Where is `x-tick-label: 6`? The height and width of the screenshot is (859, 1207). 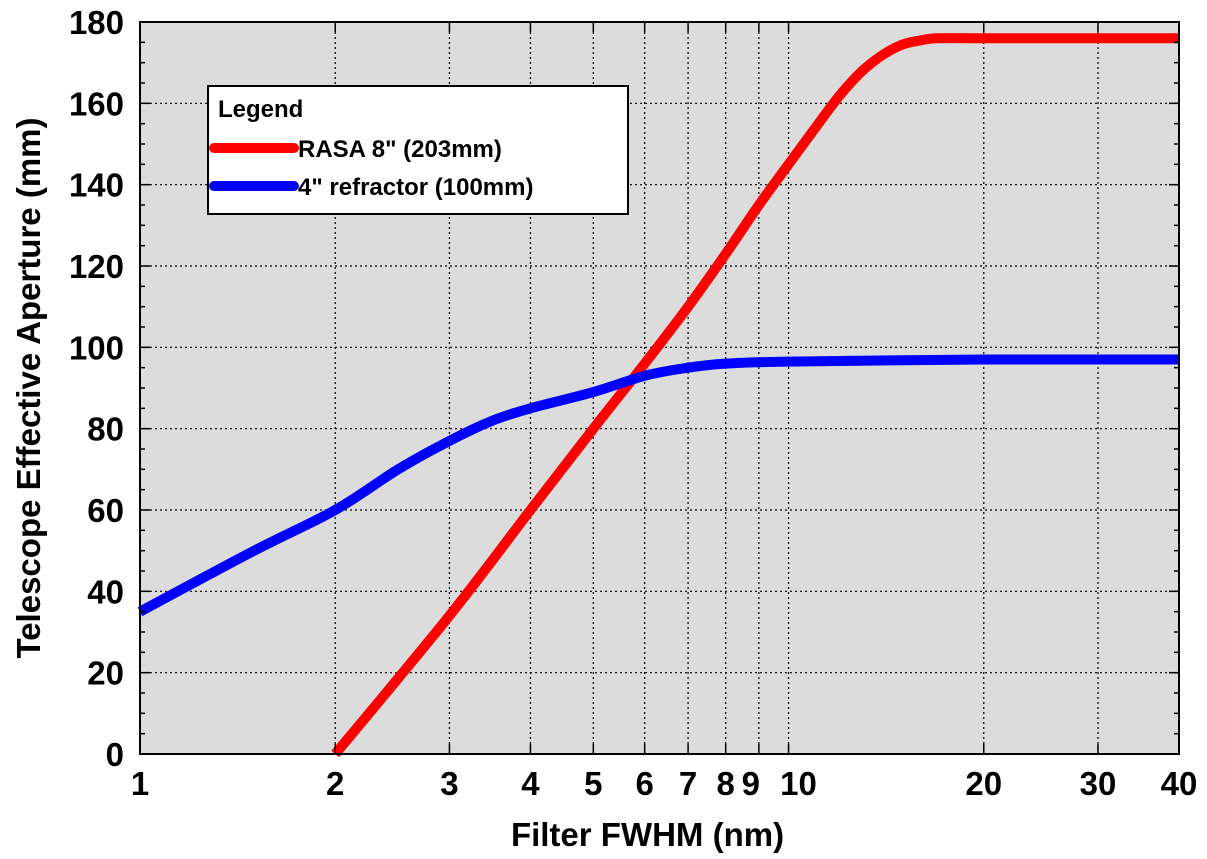 x-tick-label: 6 is located at coordinates (644, 783).